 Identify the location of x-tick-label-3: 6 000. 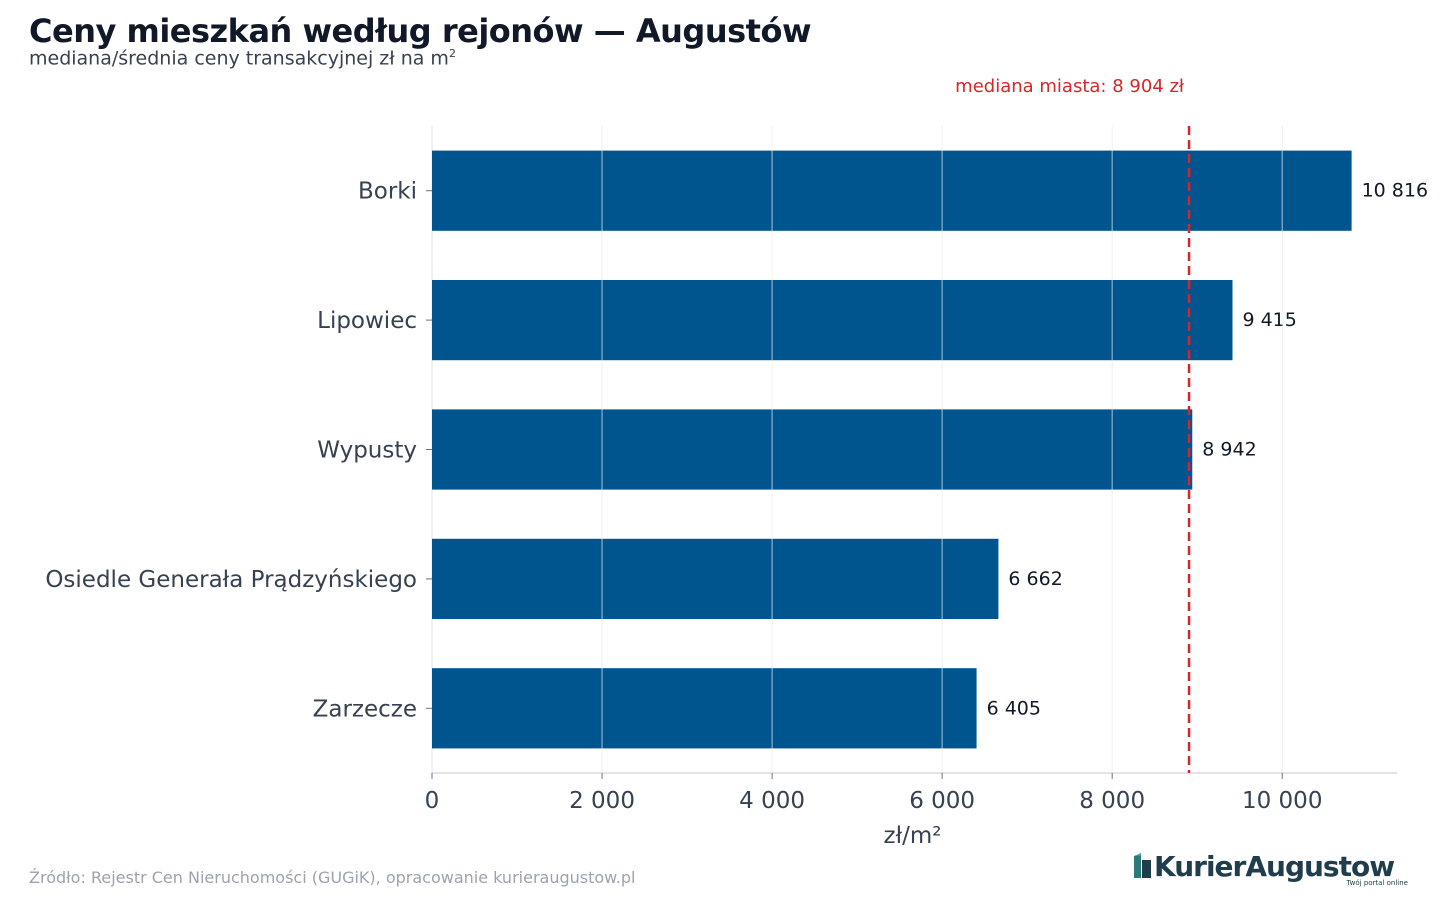
(942, 801).